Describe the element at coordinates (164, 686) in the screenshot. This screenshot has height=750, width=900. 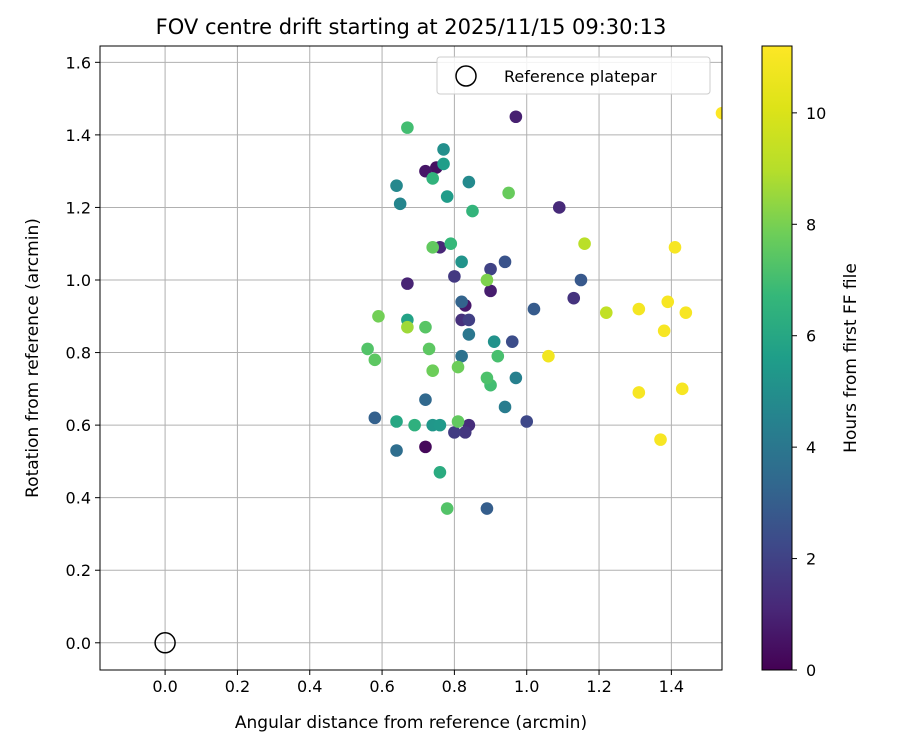
I see `x-tick-label: 0.0` at that location.